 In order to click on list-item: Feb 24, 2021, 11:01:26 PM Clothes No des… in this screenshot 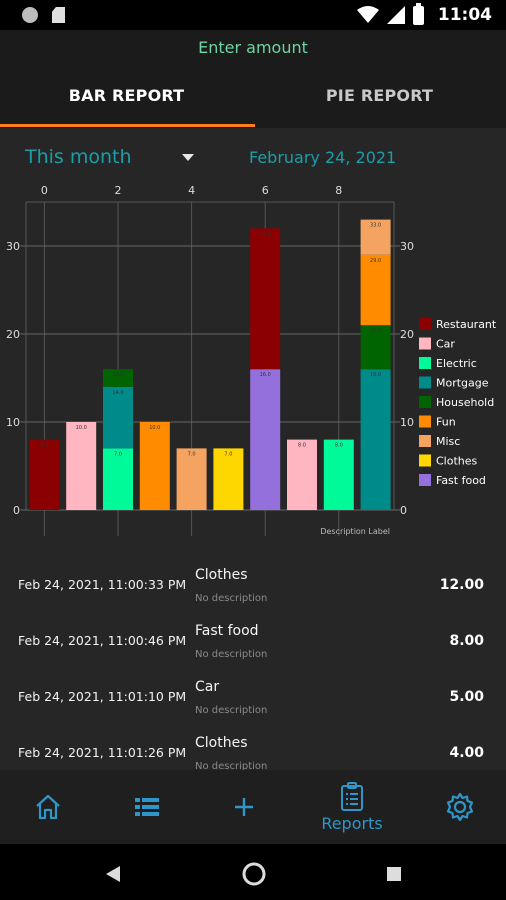, I will do `click(253, 746)`.